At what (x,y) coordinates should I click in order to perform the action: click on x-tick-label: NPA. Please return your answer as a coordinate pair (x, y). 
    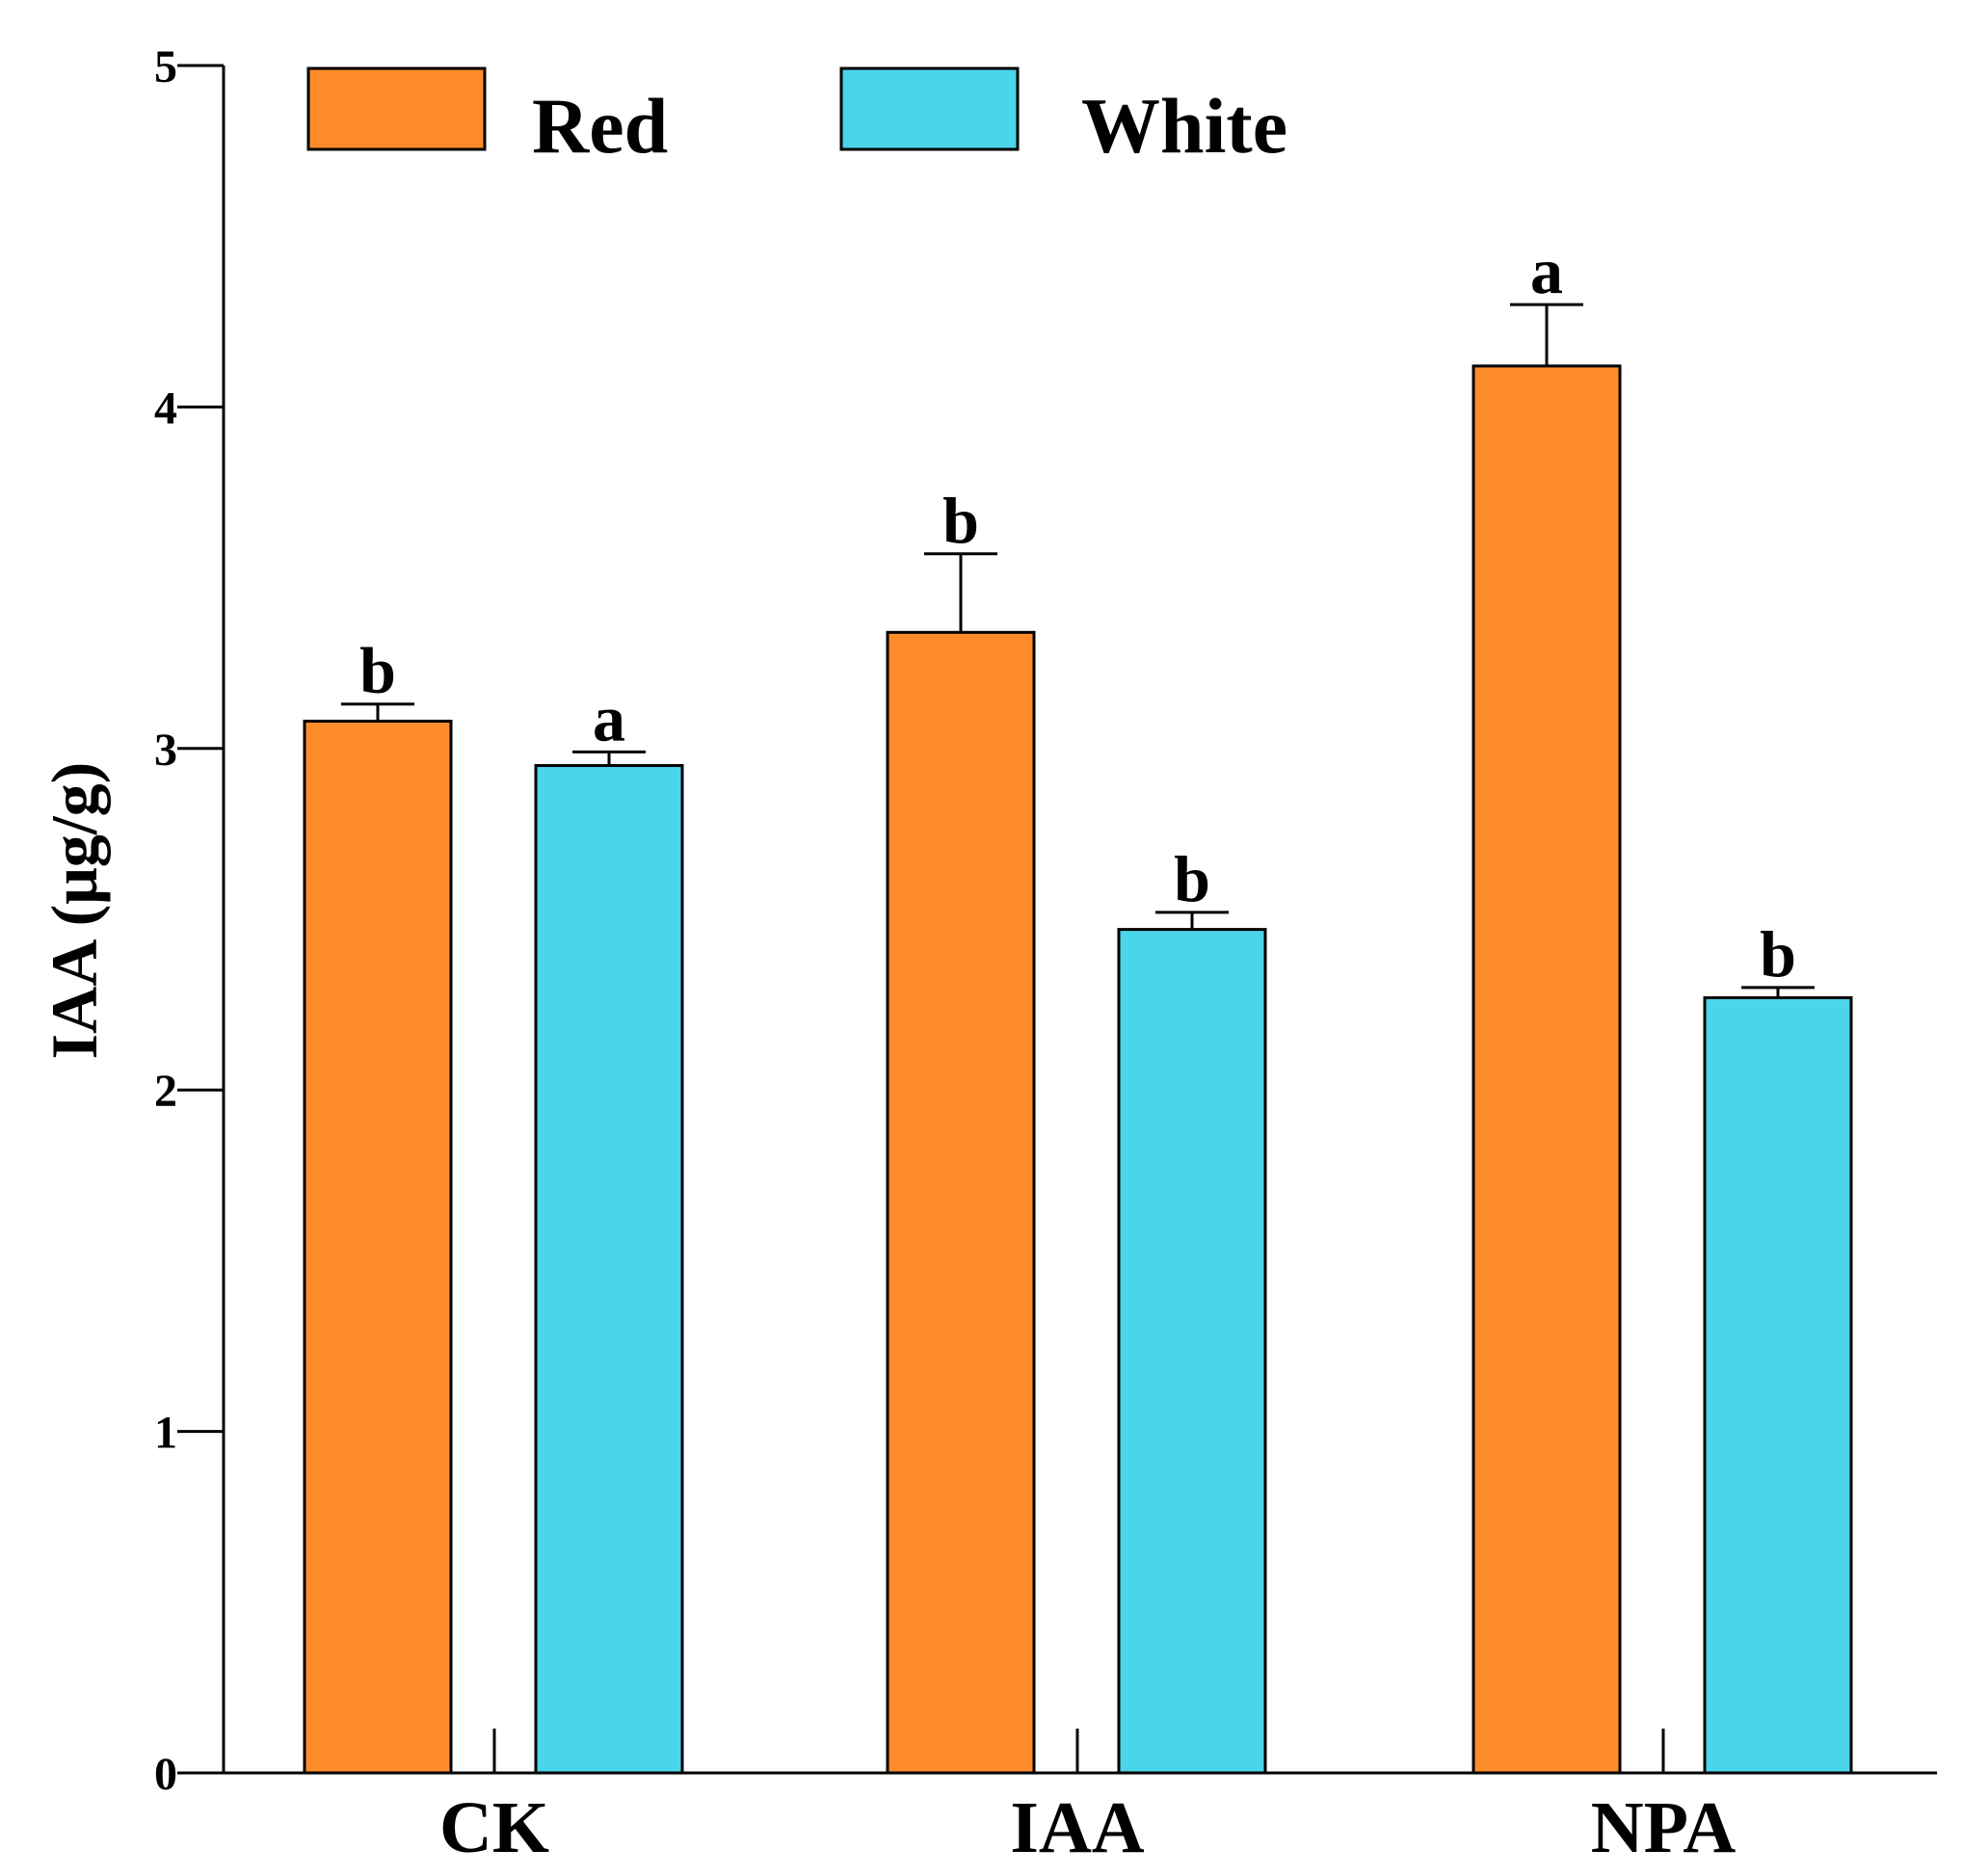
    Looking at the image, I should click on (1664, 1828).